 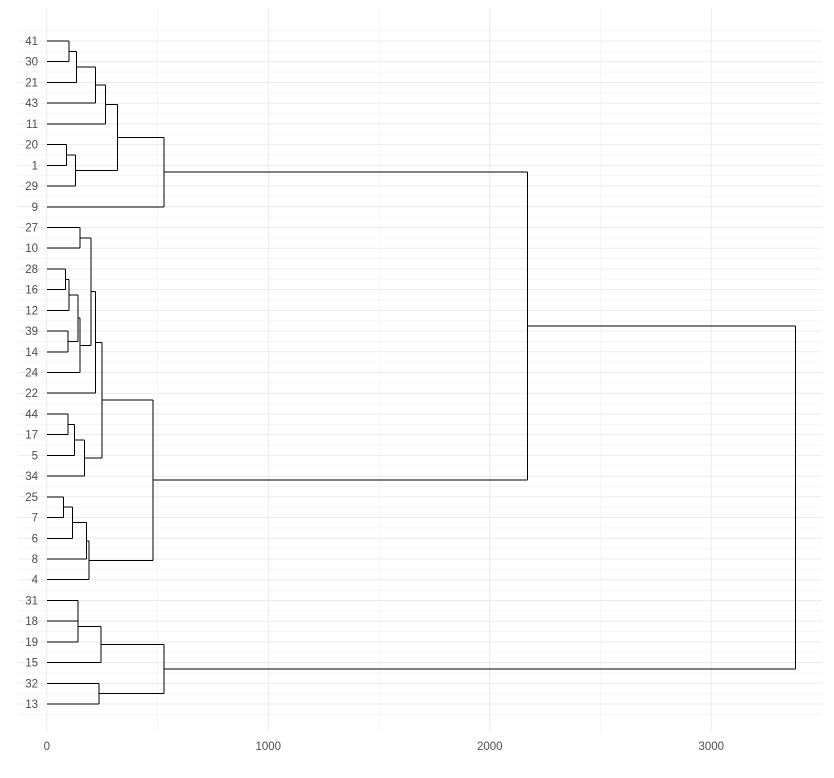 What do you see at coordinates (31, 705) in the screenshot?
I see `leaf-label: 13` at bounding box center [31, 705].